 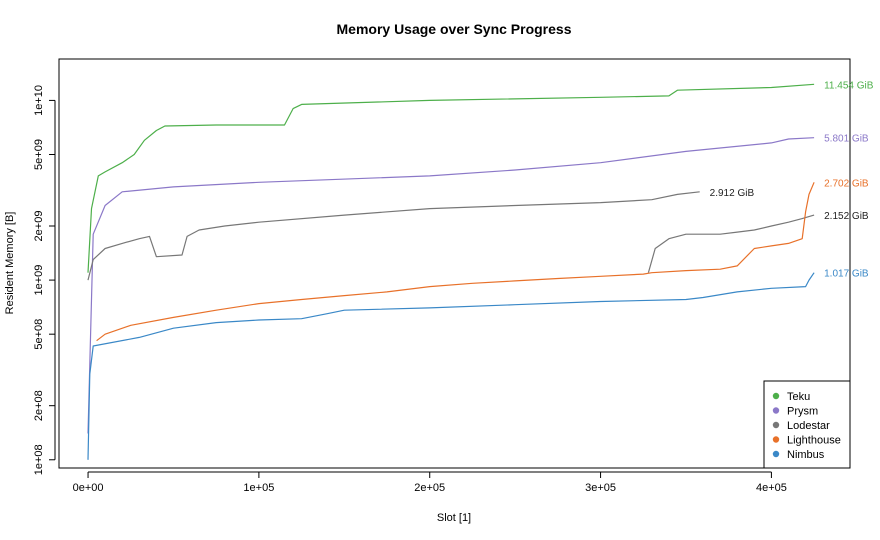 What do you see at coordinates (600, 488) in the screenshot?
I see `x-tick-label: 3e+05` at bounding box center [600, 488].